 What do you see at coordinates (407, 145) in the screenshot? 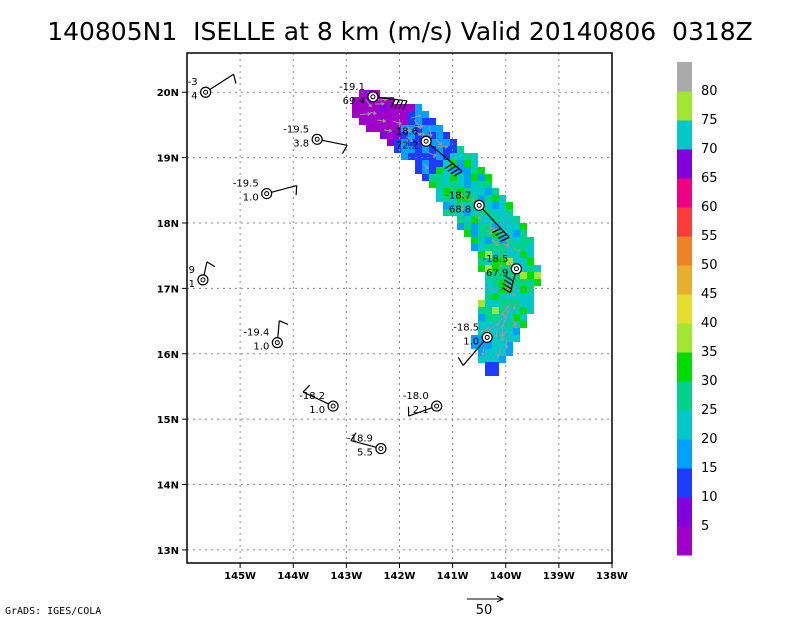
I see `station-wind-label: 72.2` at bounding box center [407, 145].